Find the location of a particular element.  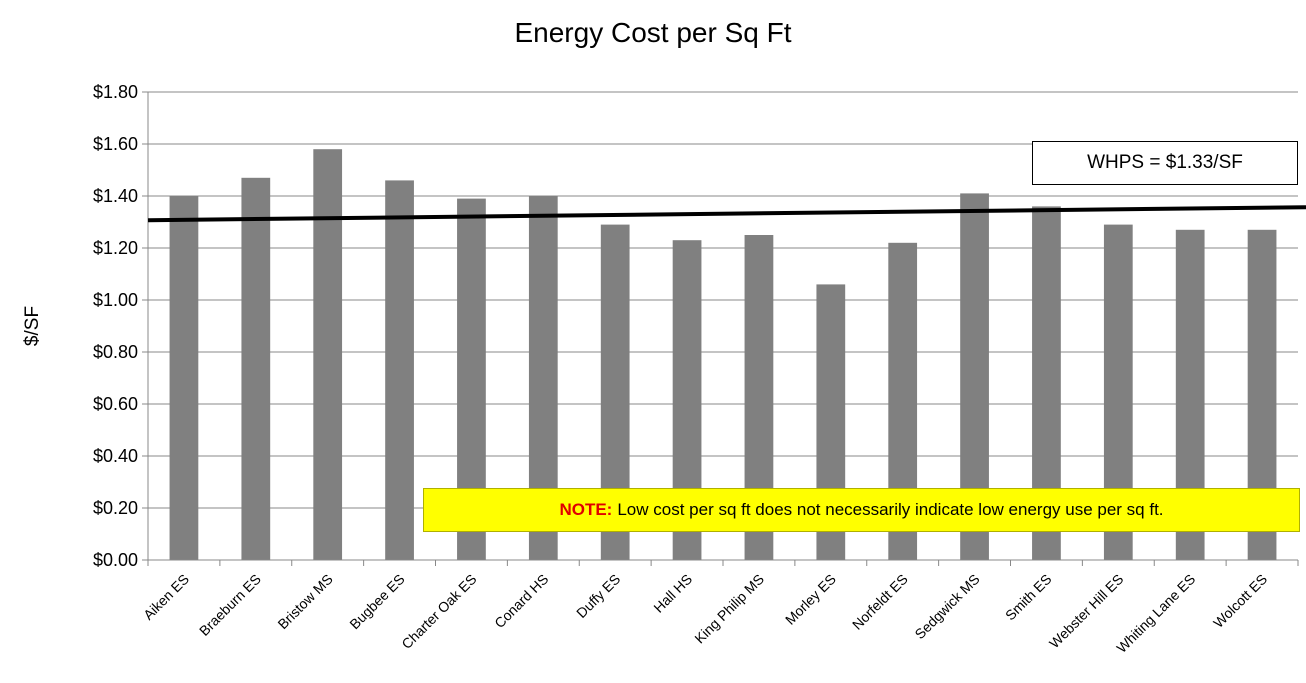

x-tick-label: Sedgwick MS is located at coordinates (946, 606).